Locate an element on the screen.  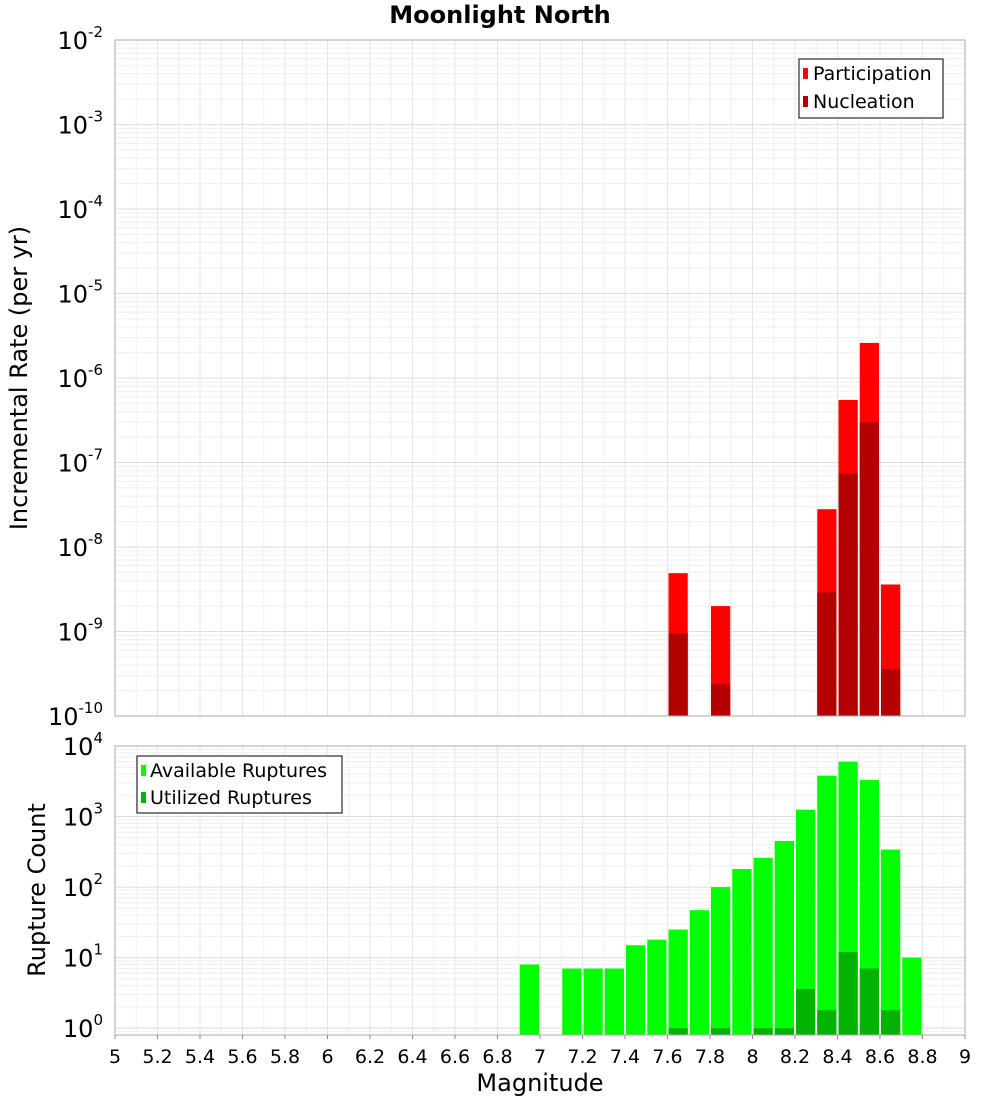
y-tick-label: 10⁻⁷ is located at coordinates (80, 462).